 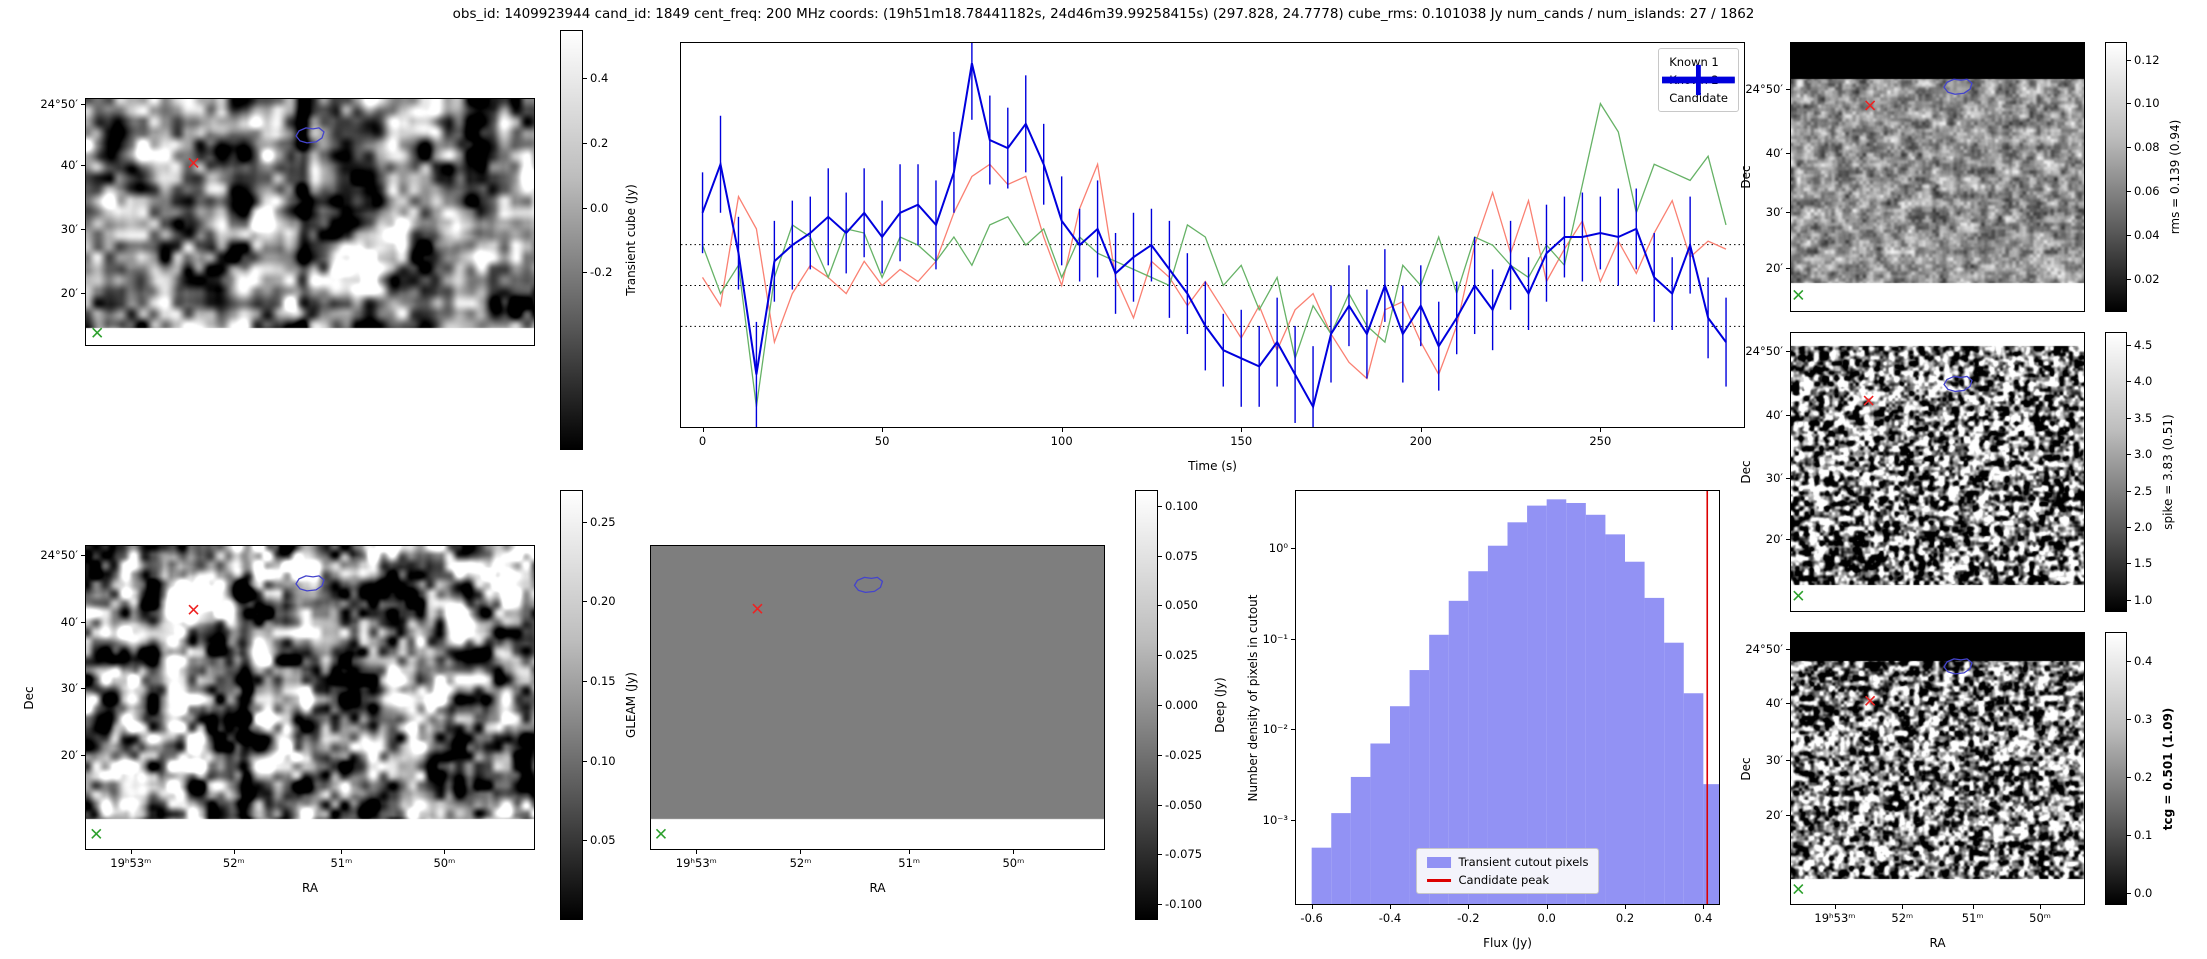 I want to click on x-tick-label: 50, so click(x=882, y=441).